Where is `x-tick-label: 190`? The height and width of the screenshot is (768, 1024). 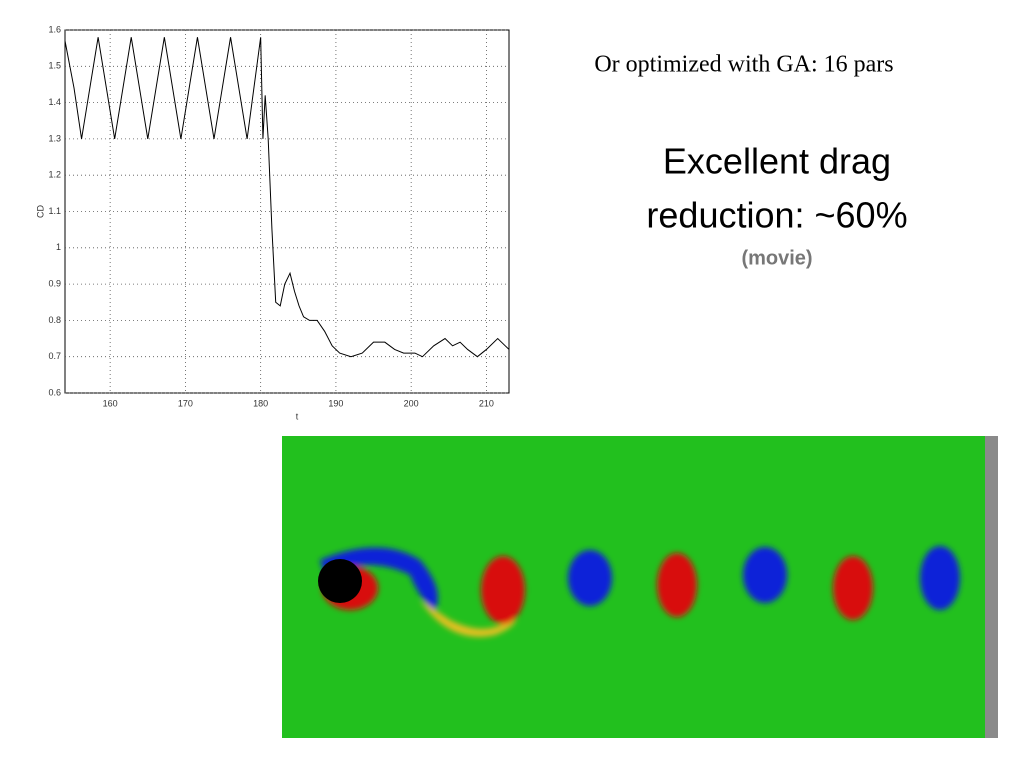 x-tick-label: 190 is located at coordinates (335, 403).